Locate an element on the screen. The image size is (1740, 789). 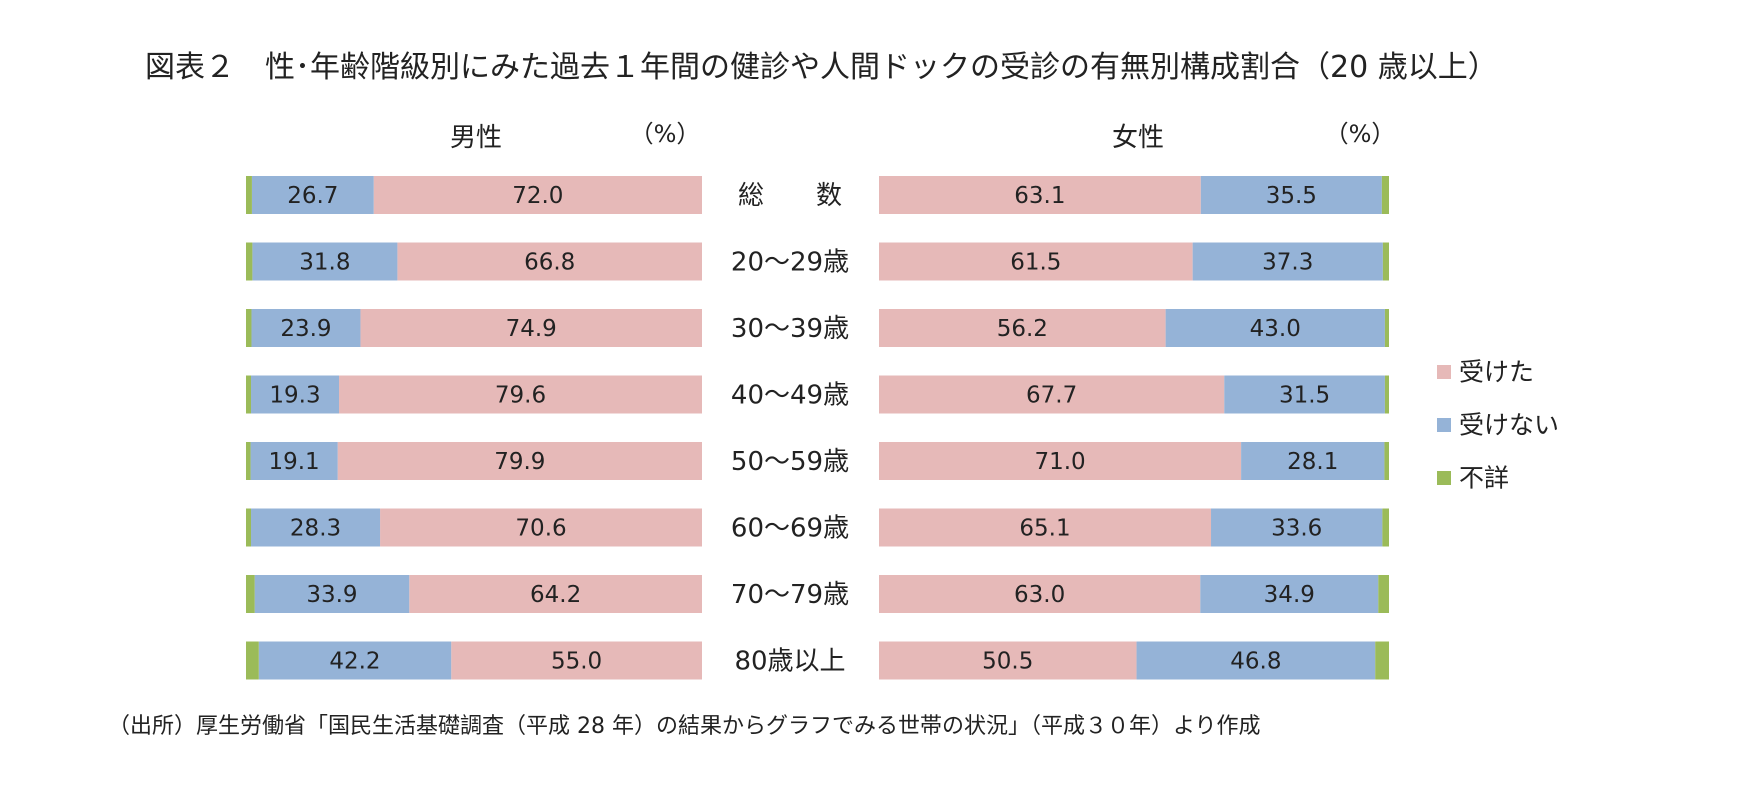
data-label: 56.2 is located at coordinates (1022, 329).